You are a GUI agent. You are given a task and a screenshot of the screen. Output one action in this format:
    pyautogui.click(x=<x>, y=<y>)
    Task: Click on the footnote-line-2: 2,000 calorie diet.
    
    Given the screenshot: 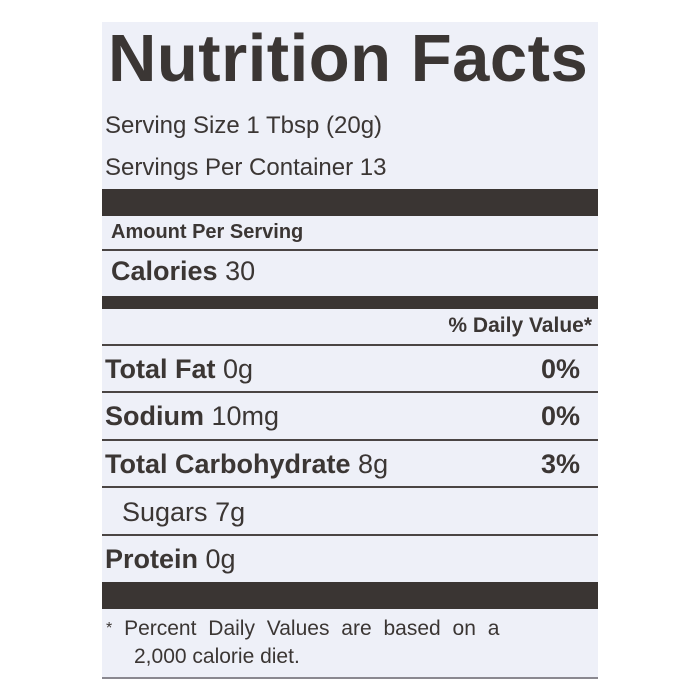 What is the action you would take?
    pyautogui.click(x=217, y=656)
    